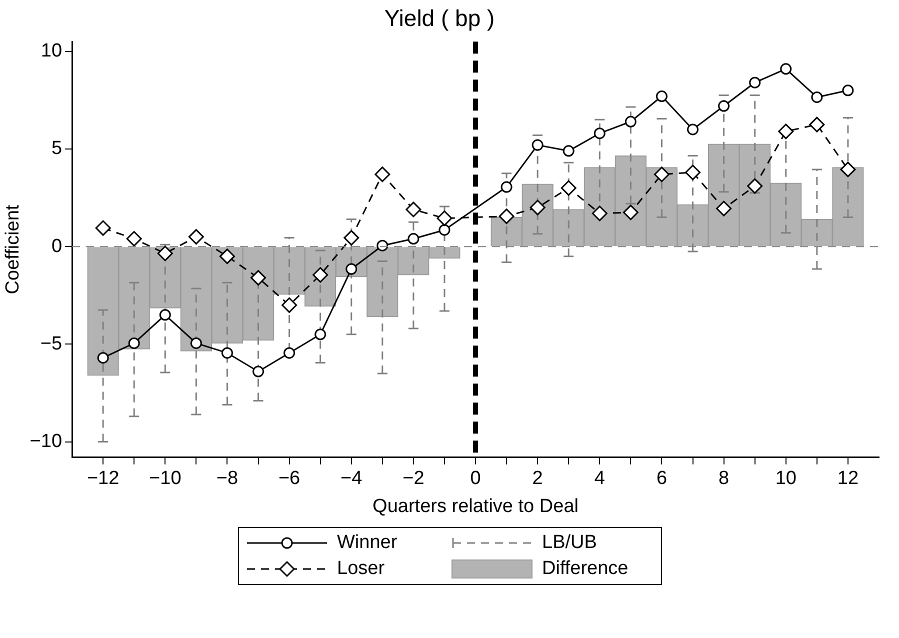 This screenshot has height=638, width=899. Describe the element at coordinates (600, 479) in the screenshot. I see `x-tick-label: 4` at that location.